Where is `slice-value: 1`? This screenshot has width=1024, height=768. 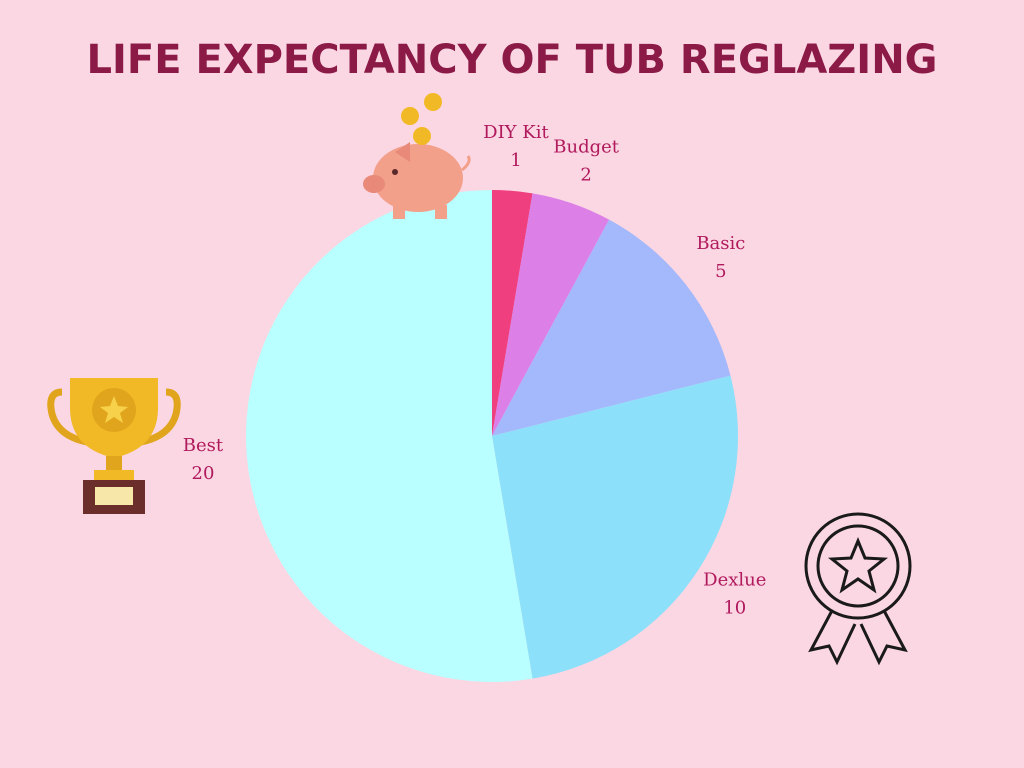 slice-value: 1 is located at coordinates (515, 160).